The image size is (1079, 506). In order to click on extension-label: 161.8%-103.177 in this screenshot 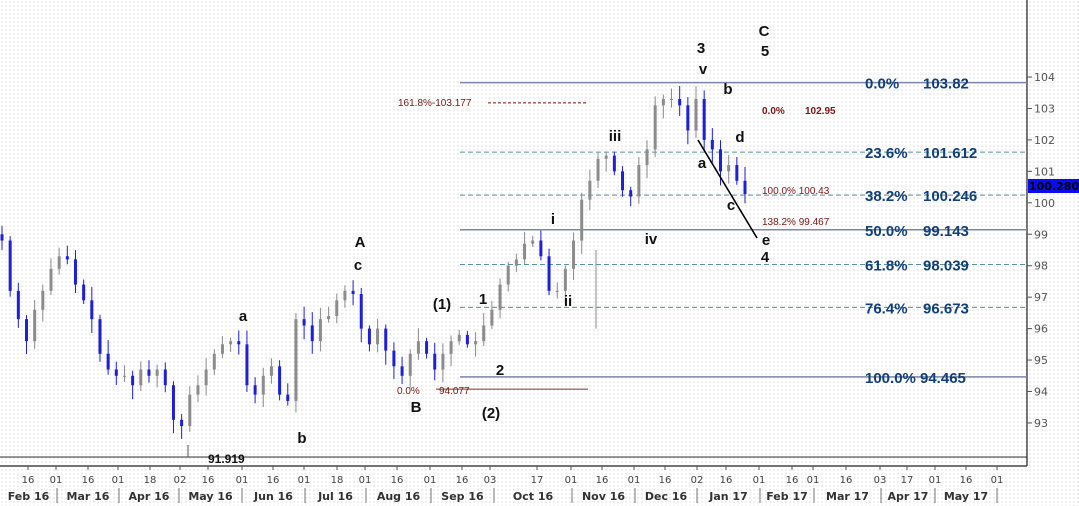, I will do `click(435, 103)`.